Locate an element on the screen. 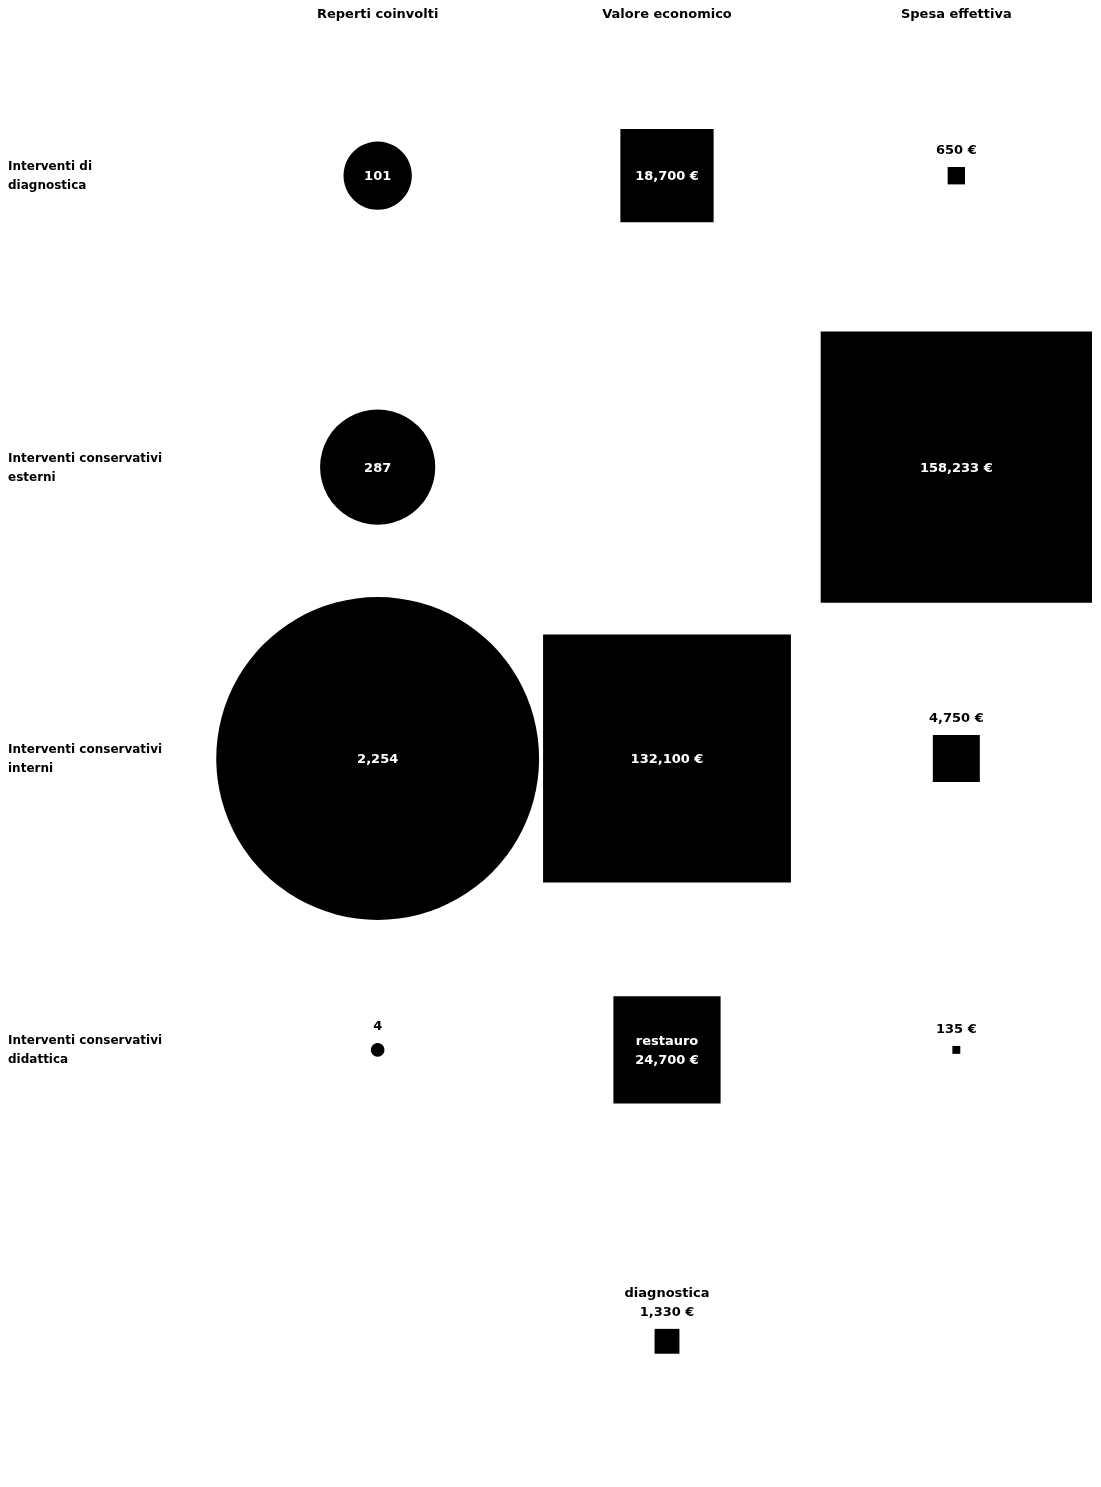 The width and height of the screenshot is (1101, 1487). data-label: 135 € is located at coordinates (956, 1028).